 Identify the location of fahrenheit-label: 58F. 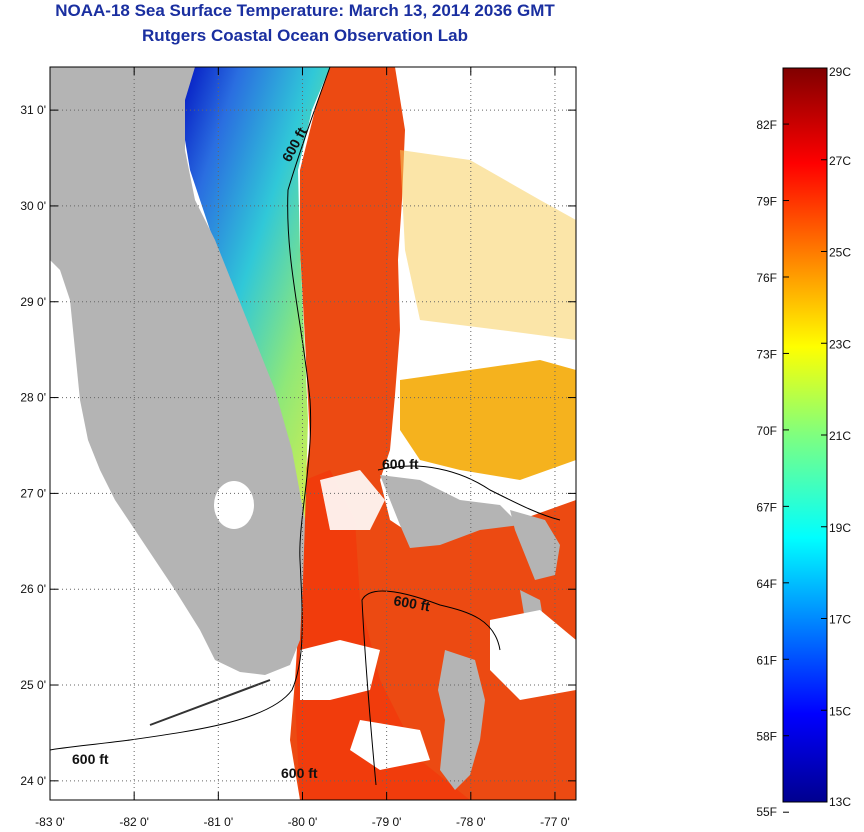
(766, 737).